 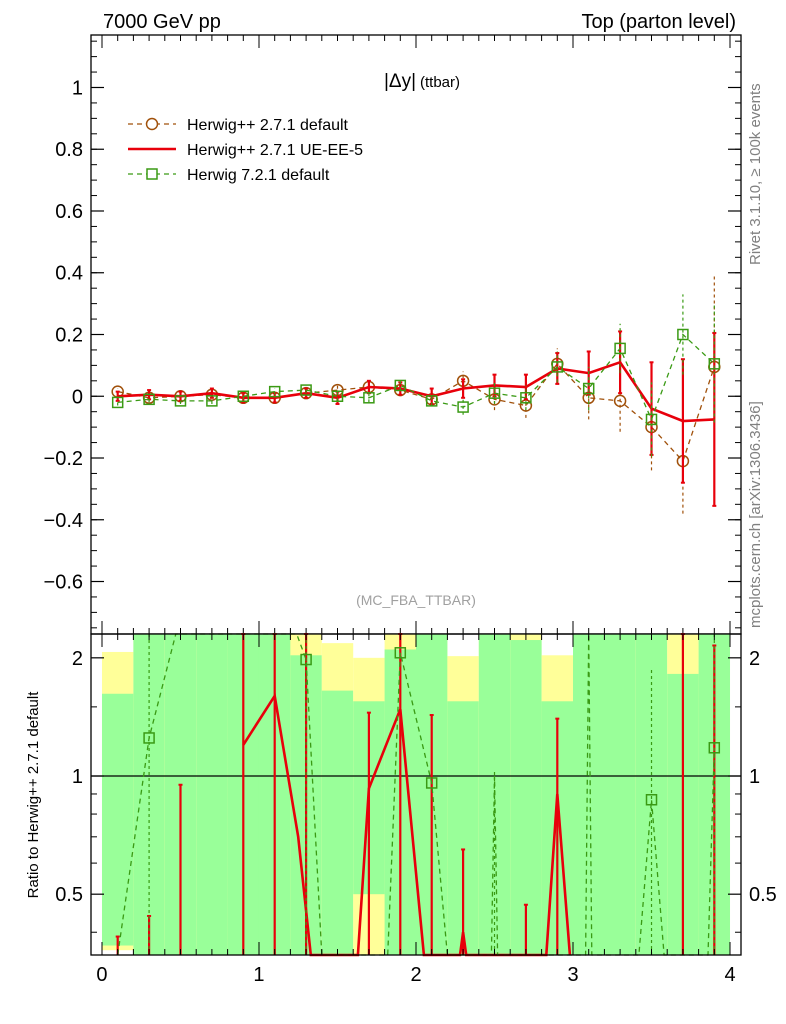 I want to click on observable-subtitle: (ttbar), so click(x=440, y=82).